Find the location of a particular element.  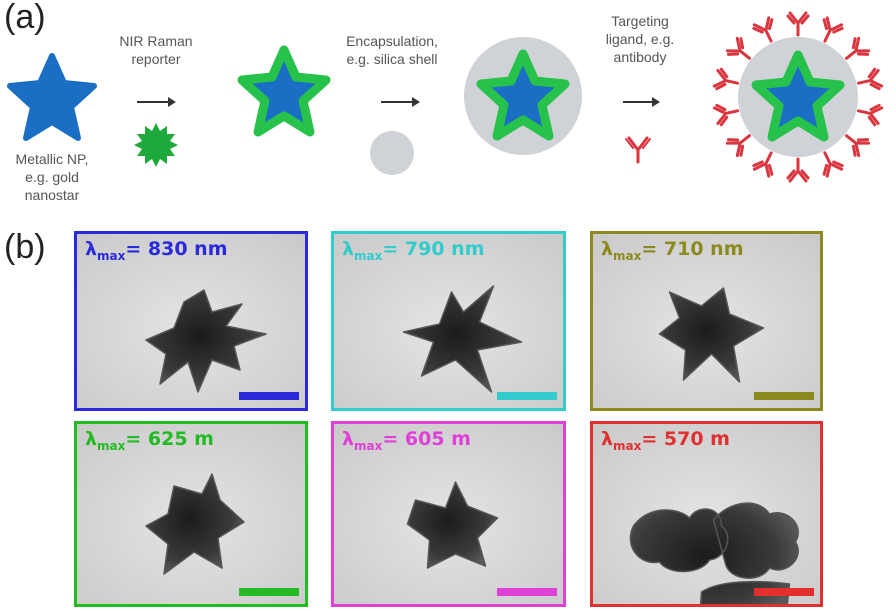

lambda-max-label: λmax= 710 nm is located at coordinates (672, 250).